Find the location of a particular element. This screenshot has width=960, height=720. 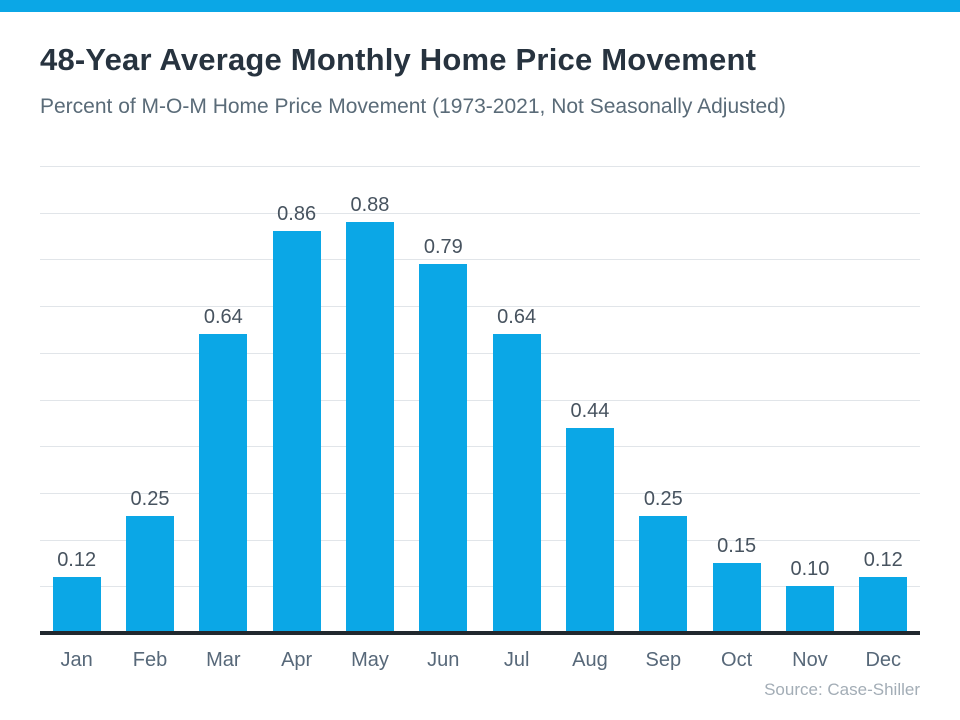

source-credit: Source: Case-Shiller is located at coordinates (842, 689).